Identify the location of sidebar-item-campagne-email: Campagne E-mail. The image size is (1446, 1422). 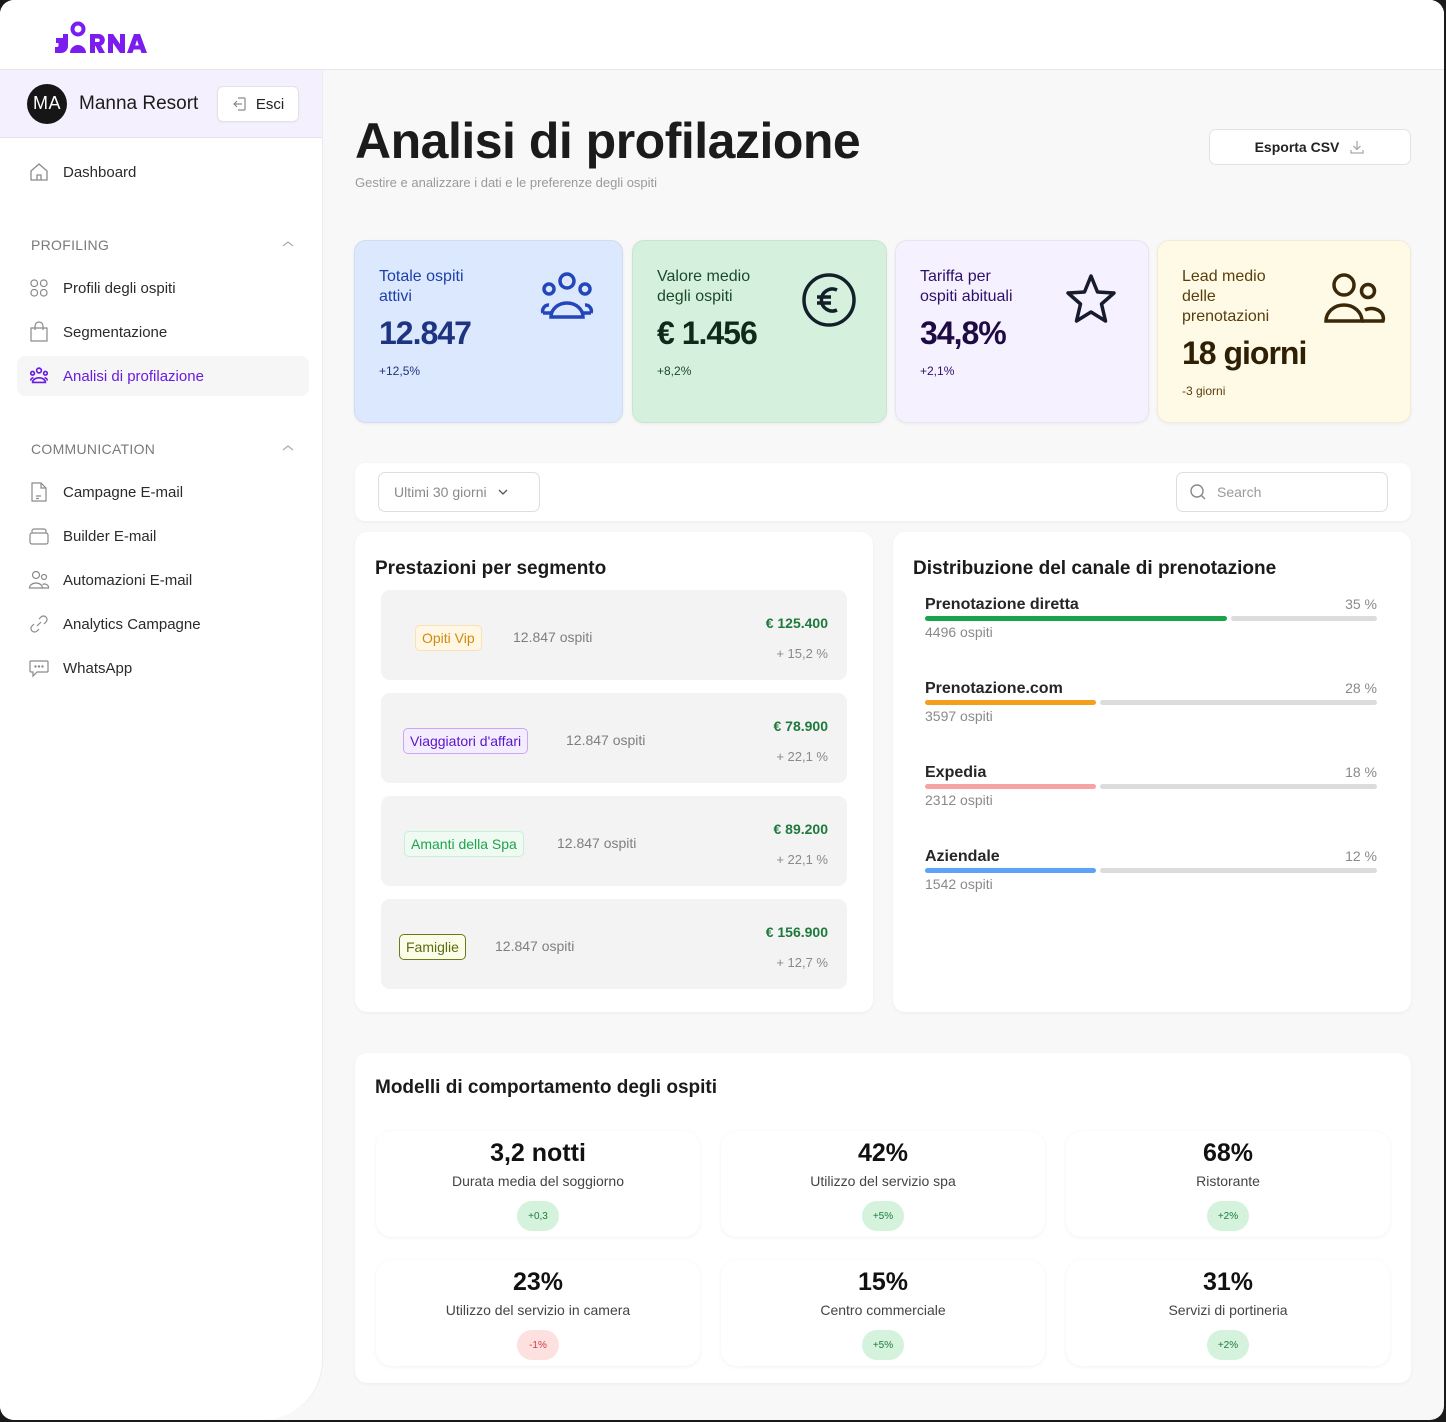
(163, 492).